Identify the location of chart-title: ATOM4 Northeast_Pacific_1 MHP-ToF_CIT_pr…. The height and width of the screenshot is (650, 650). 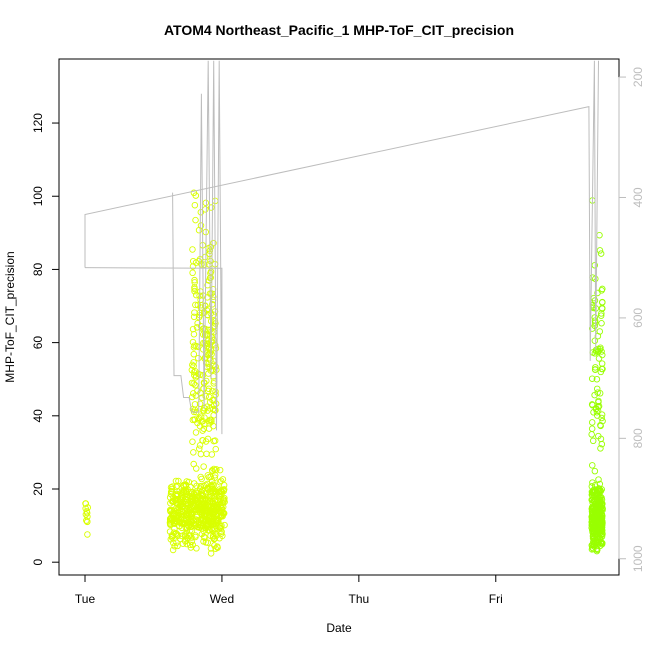
(339, 30).